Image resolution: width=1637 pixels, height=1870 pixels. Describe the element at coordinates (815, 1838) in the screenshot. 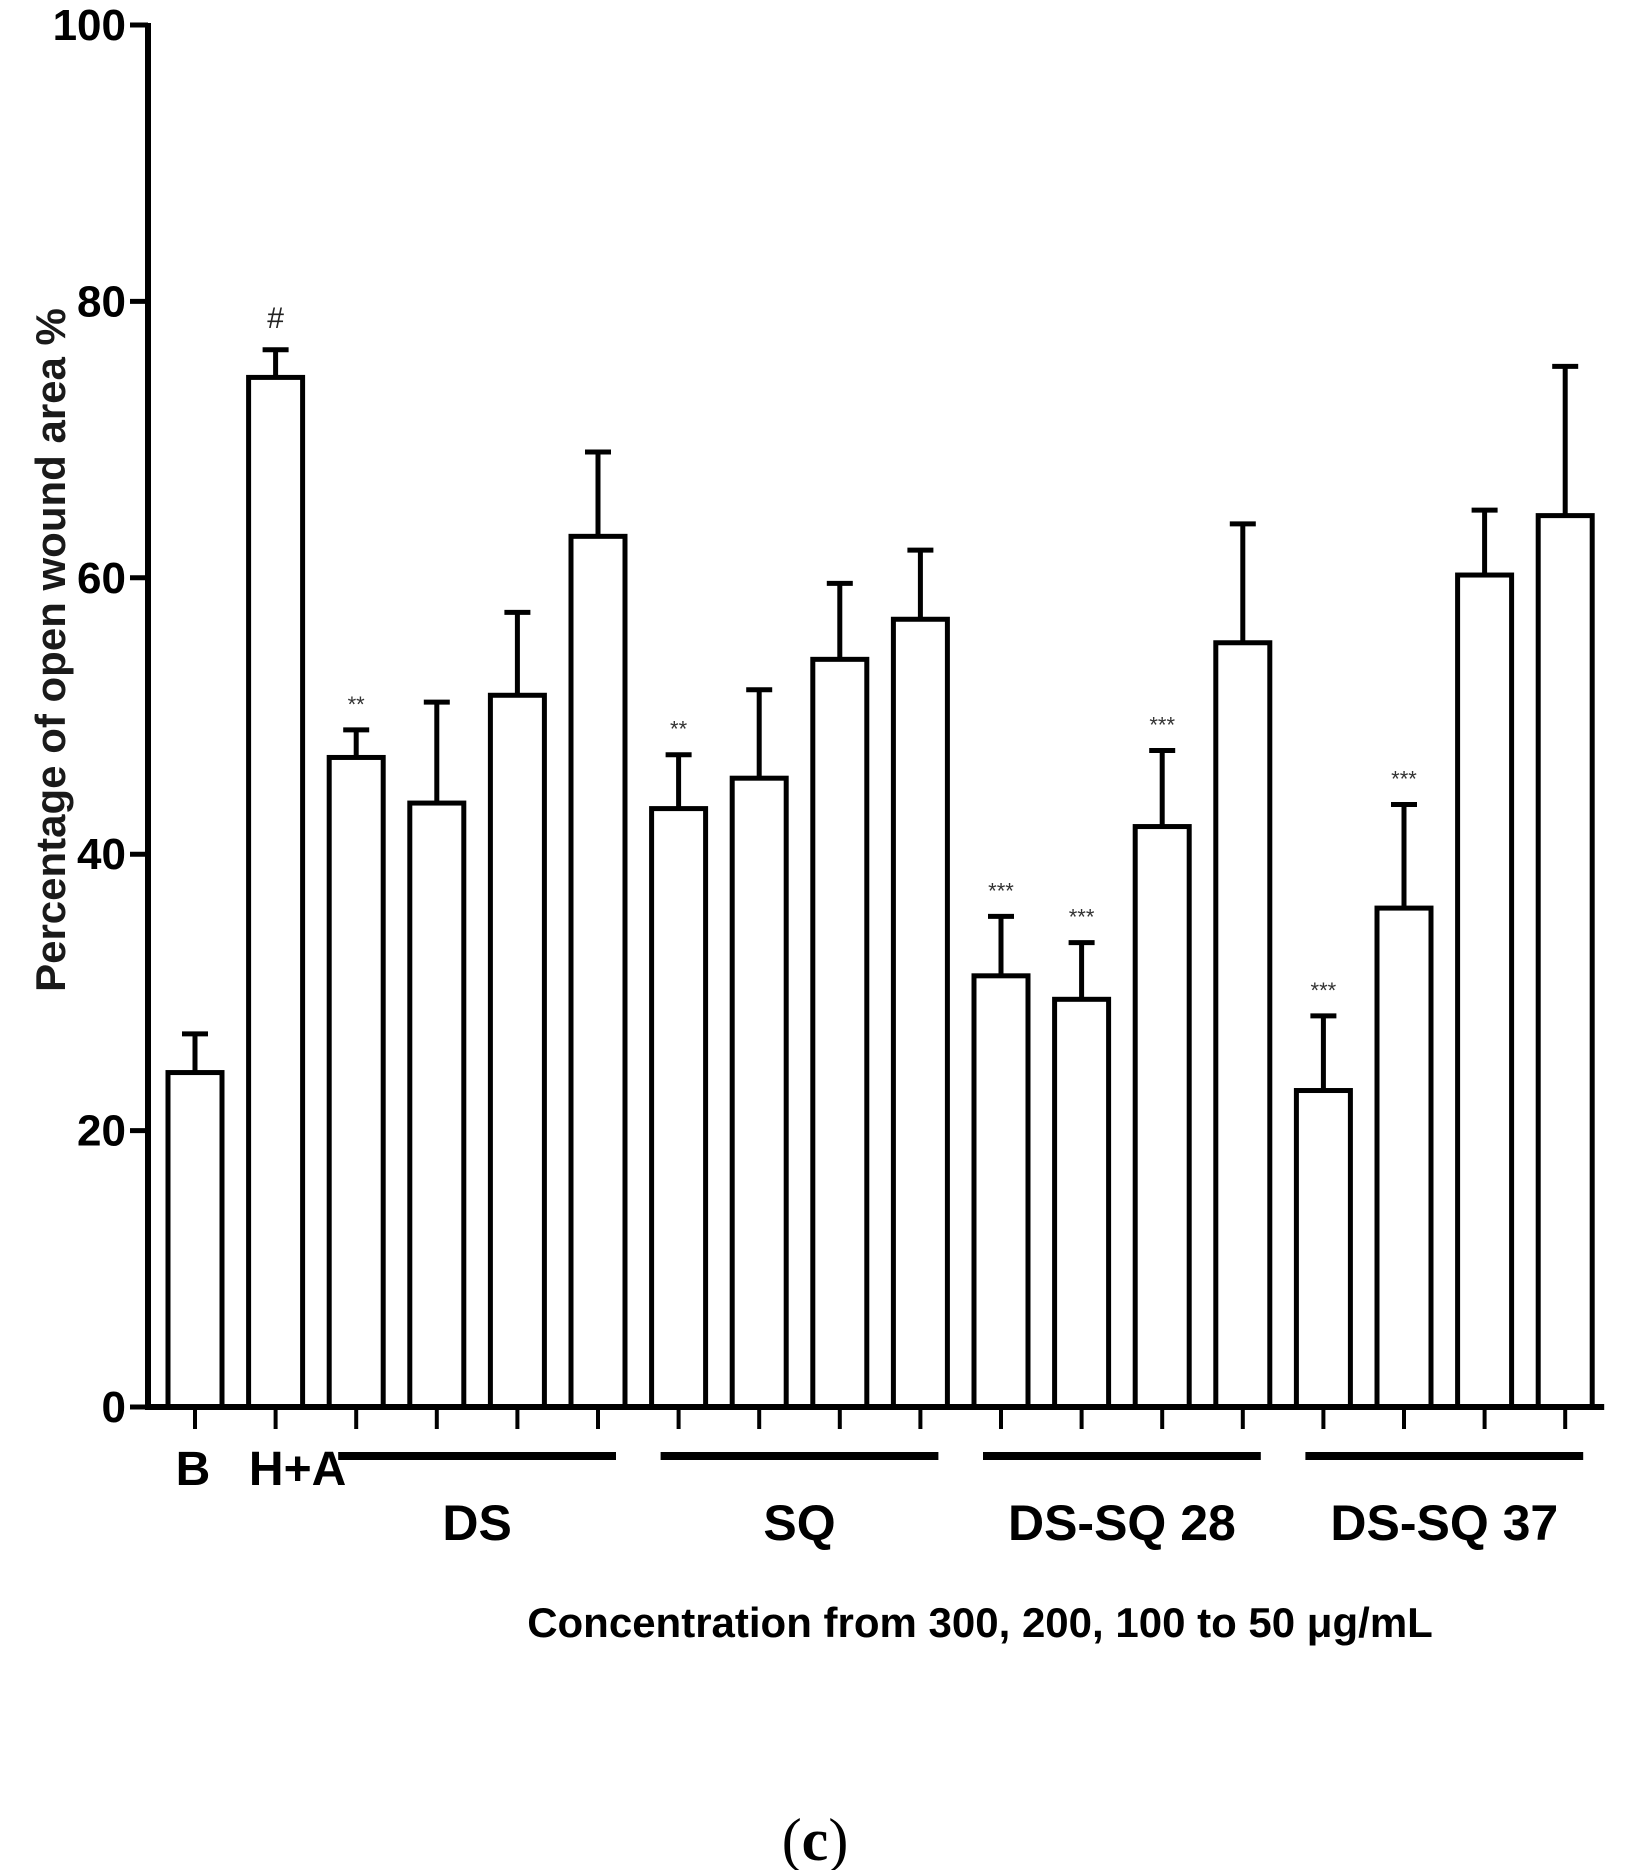

I see `panel-label: (c)` at that location.